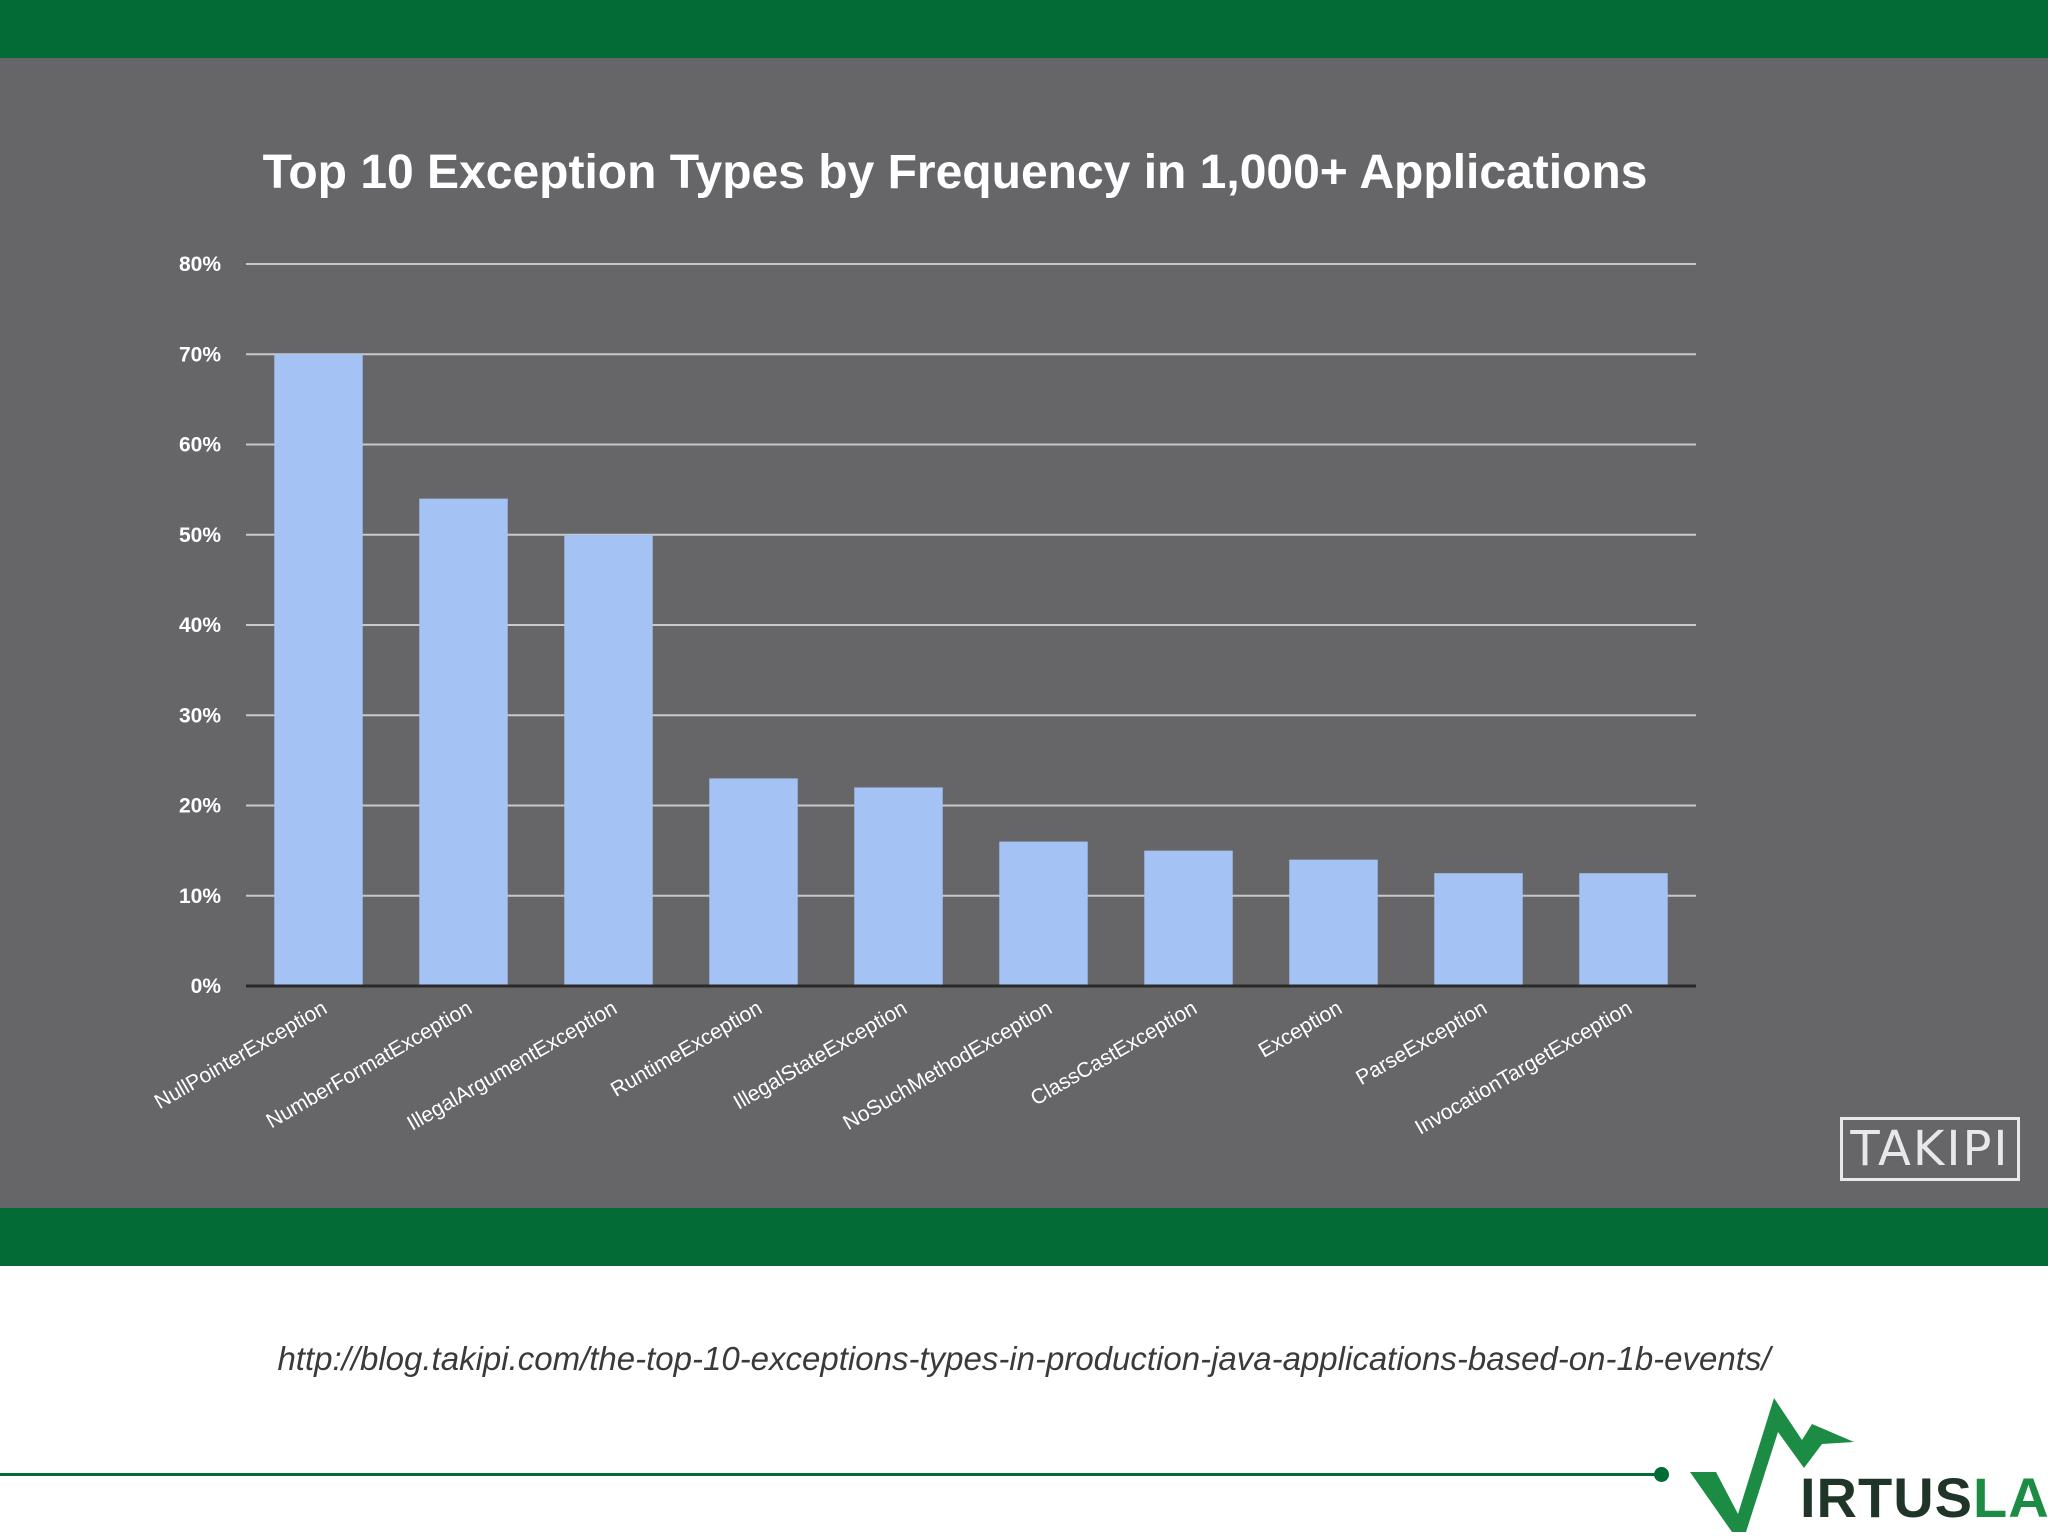 Image resolution: width=2048 pixels, height=1536 pixels. Describe the element at coordinates (1869, 1462) in the screenshot. I see `virtuslab-logo: IRTUSLAB` at that location.